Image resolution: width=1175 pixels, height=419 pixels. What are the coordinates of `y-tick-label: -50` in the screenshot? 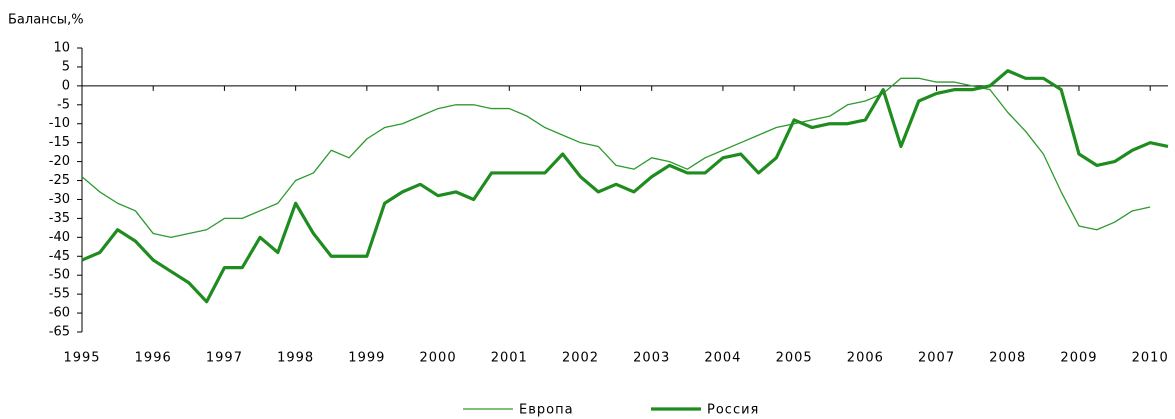 It's located at (59, 275).